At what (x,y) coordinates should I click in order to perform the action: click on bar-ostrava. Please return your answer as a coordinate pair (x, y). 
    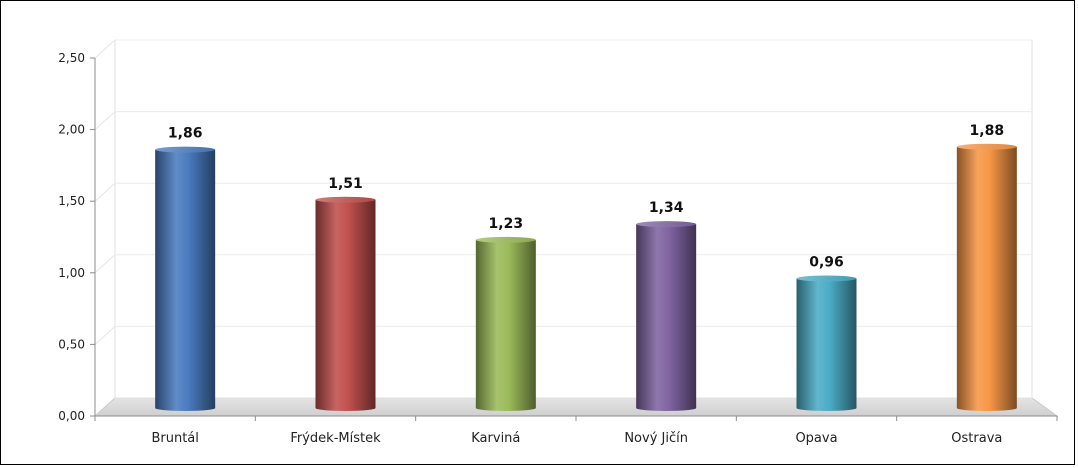
    Looking at the image, I should click on (986, 277).